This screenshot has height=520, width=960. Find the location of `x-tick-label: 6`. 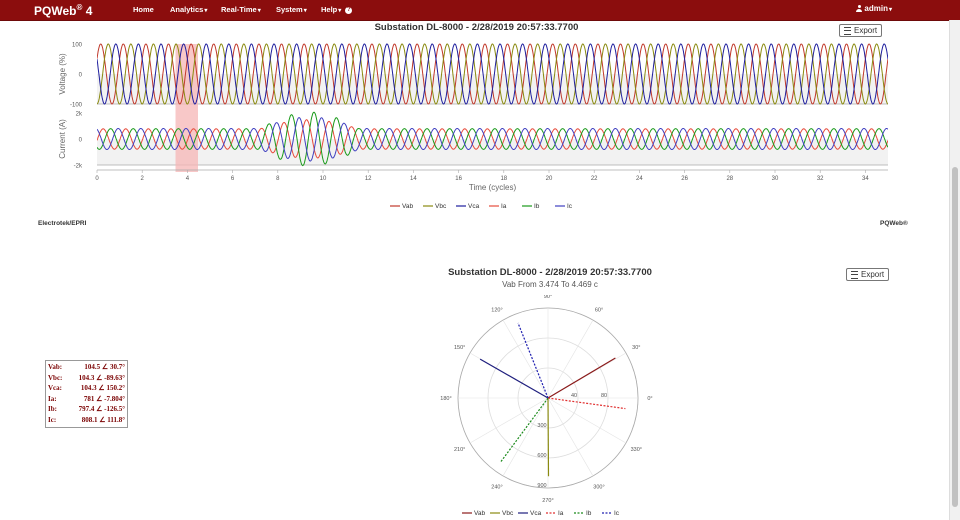

x-tick-label: 6 is located at coordinates (233, 179).